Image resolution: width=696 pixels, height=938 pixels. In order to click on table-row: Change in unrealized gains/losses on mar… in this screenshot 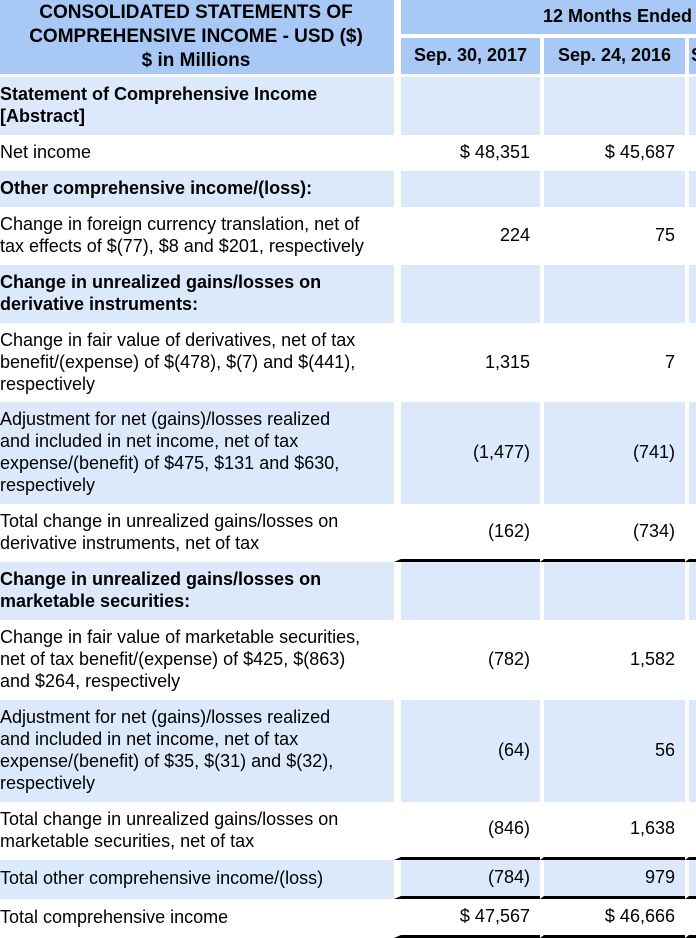, I will do `click(348, 591)`.